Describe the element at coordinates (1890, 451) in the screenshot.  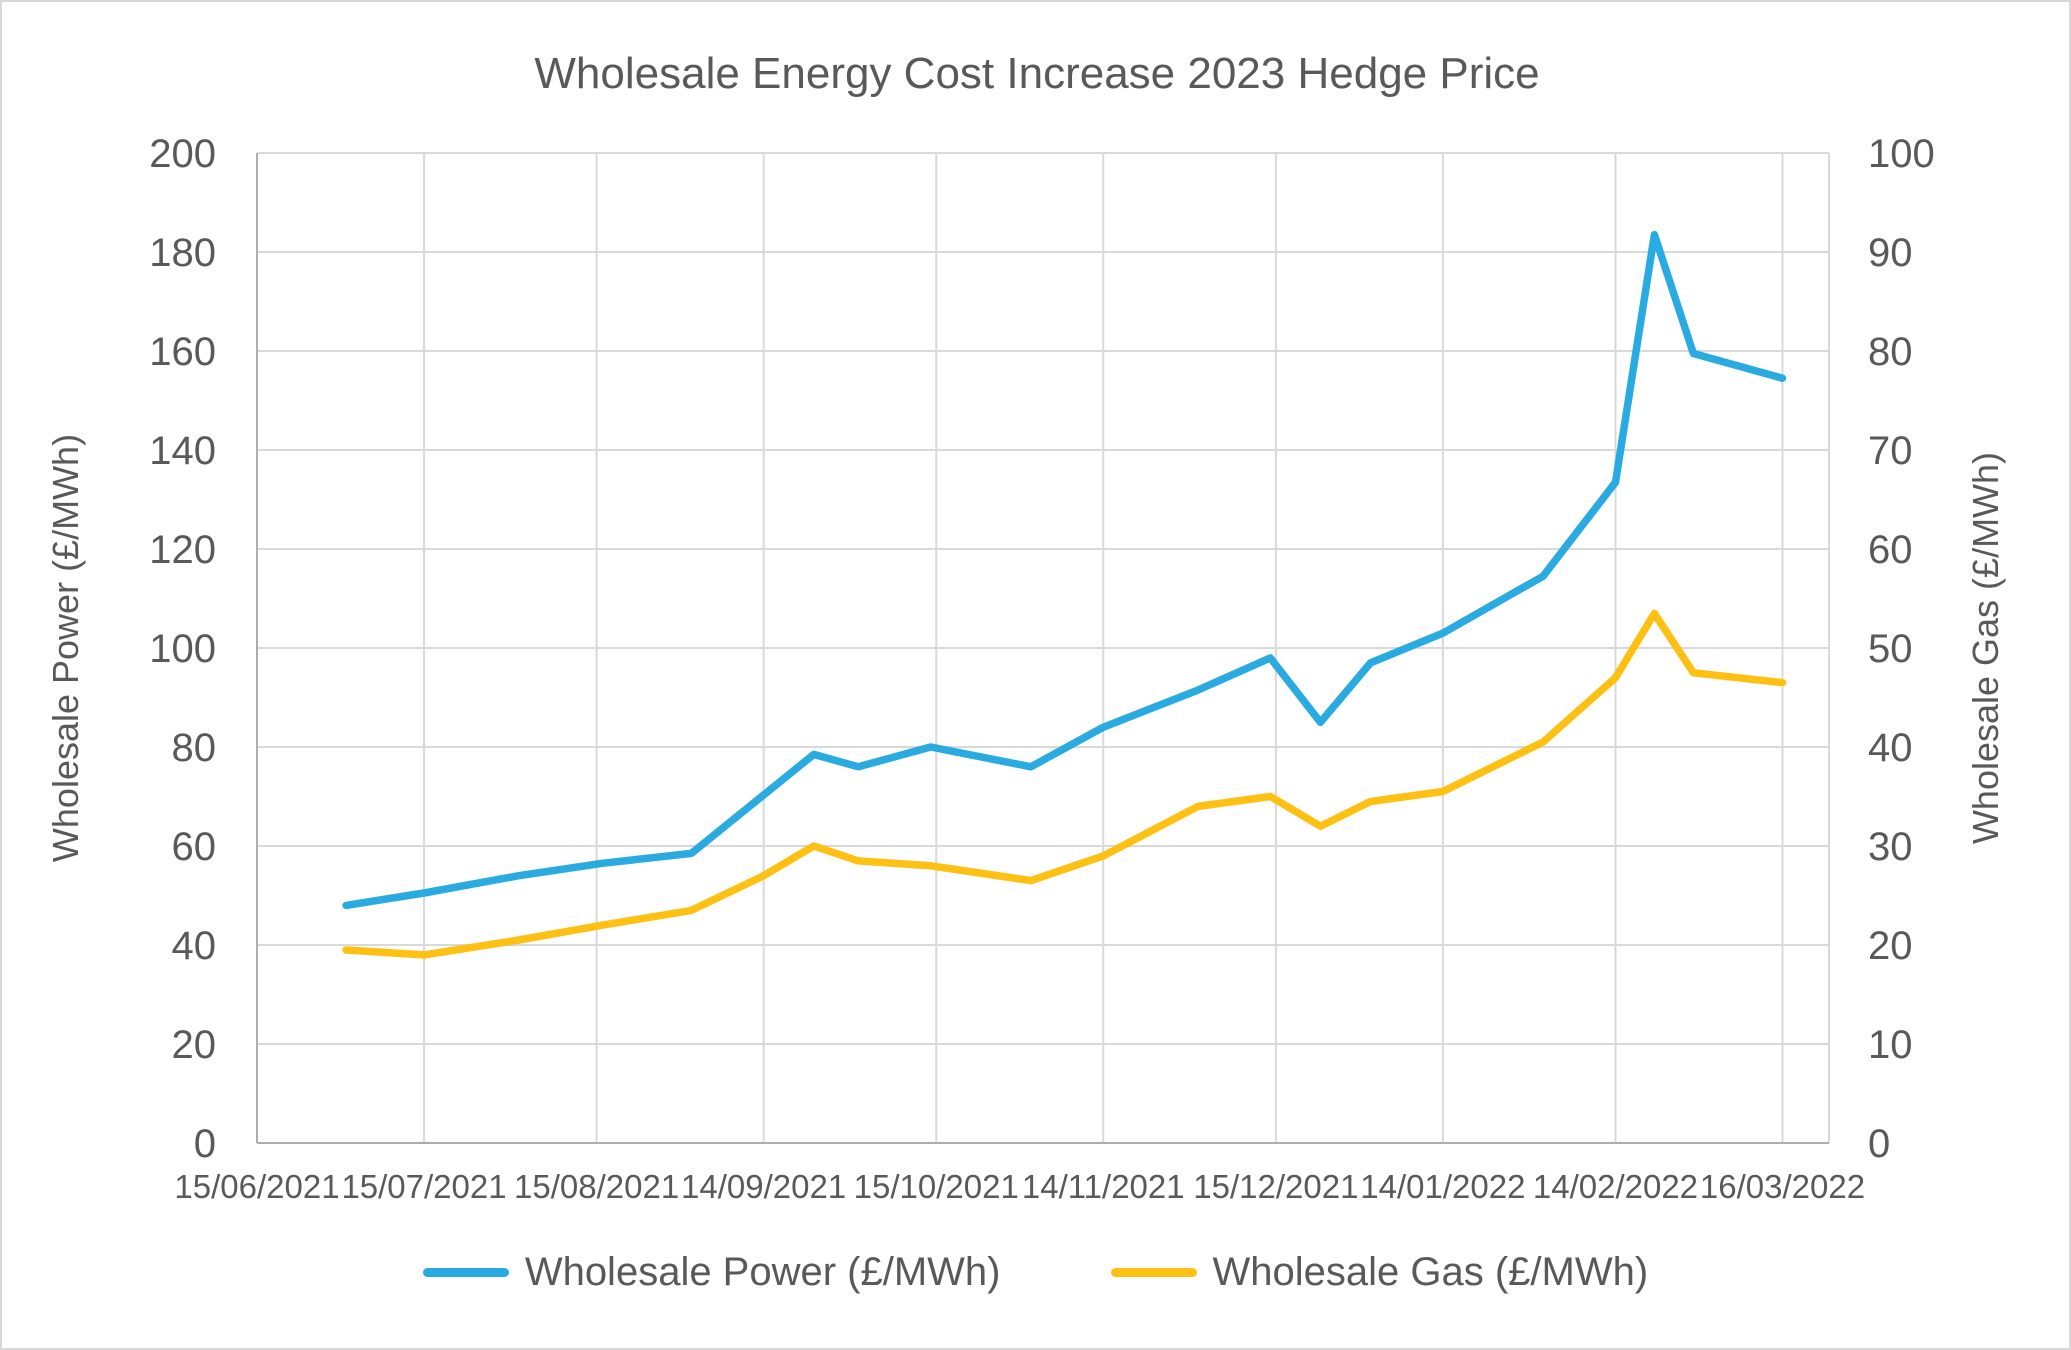
I see `y-axis-right-tick-label: 70` at that location.